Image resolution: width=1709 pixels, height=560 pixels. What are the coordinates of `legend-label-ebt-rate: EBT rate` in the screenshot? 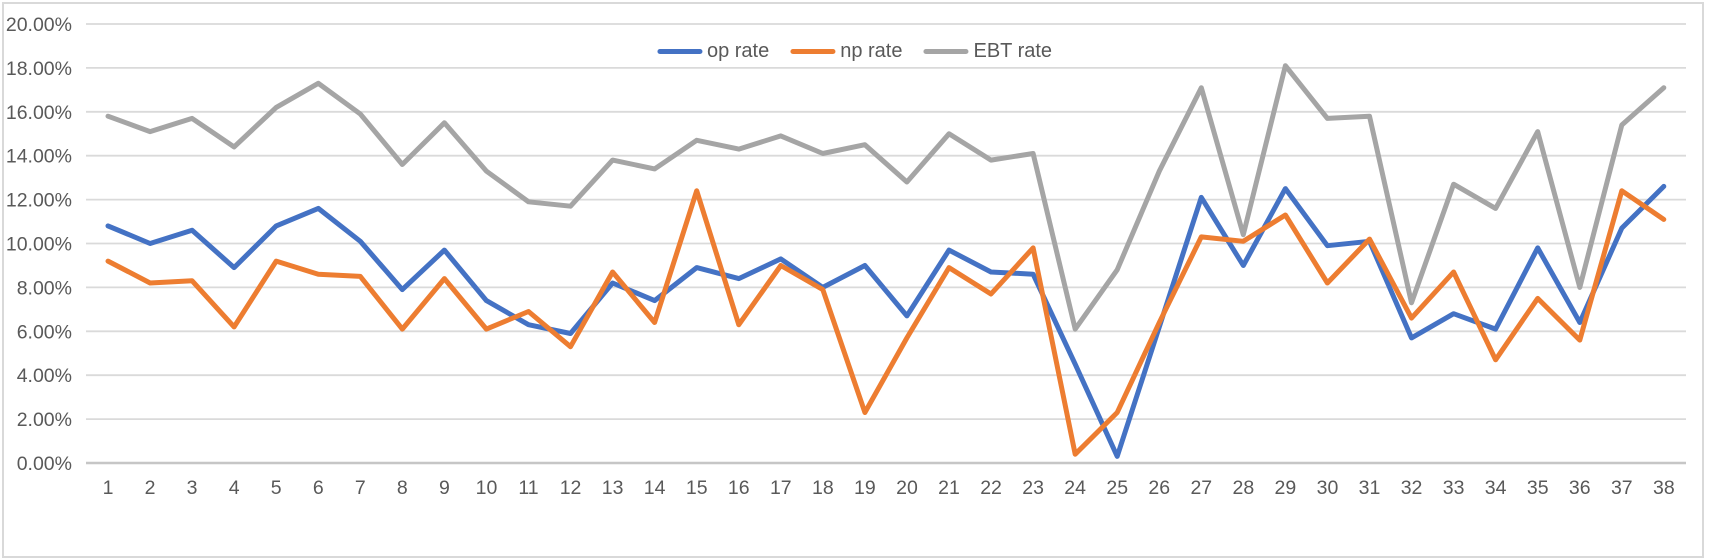 It's located at (1013, 50).